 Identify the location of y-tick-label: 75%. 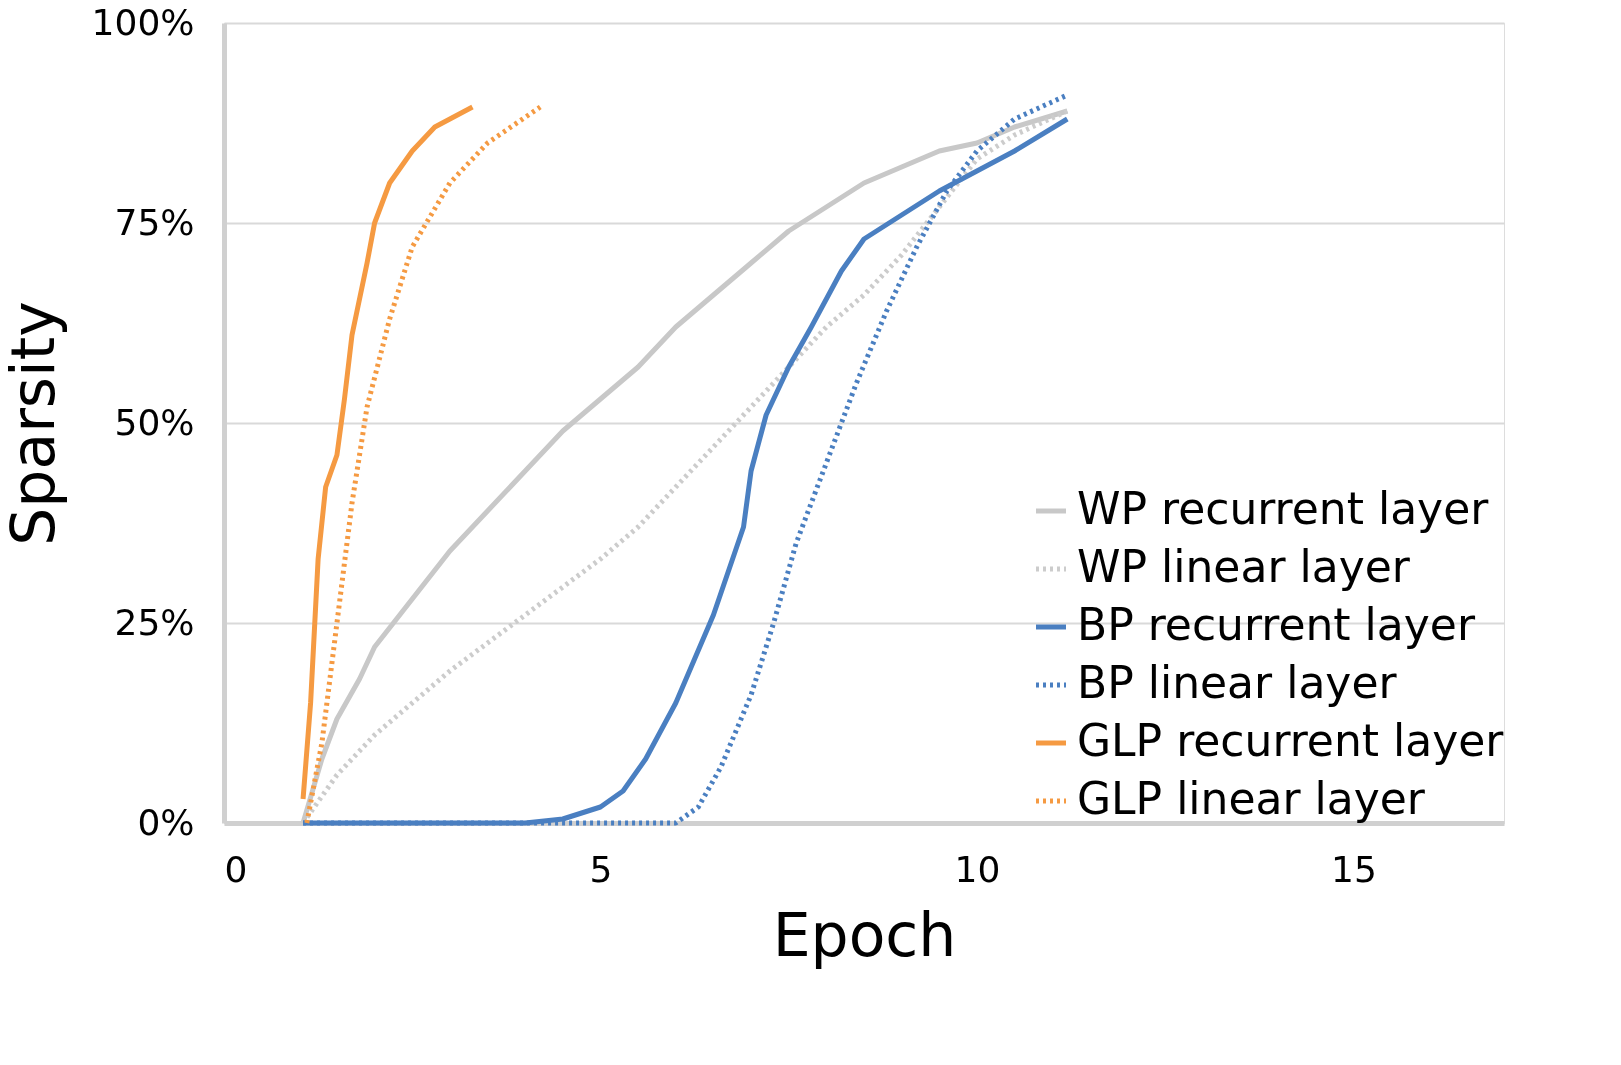
(154, 222).